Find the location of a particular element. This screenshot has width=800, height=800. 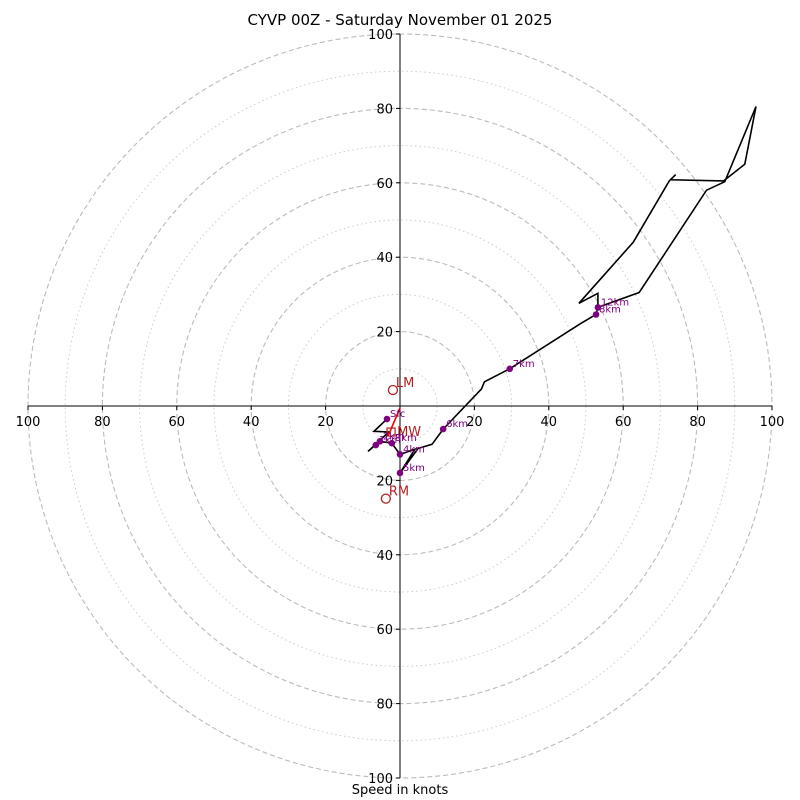

height-marker-label: 12km is located at coordinates (615, 302).